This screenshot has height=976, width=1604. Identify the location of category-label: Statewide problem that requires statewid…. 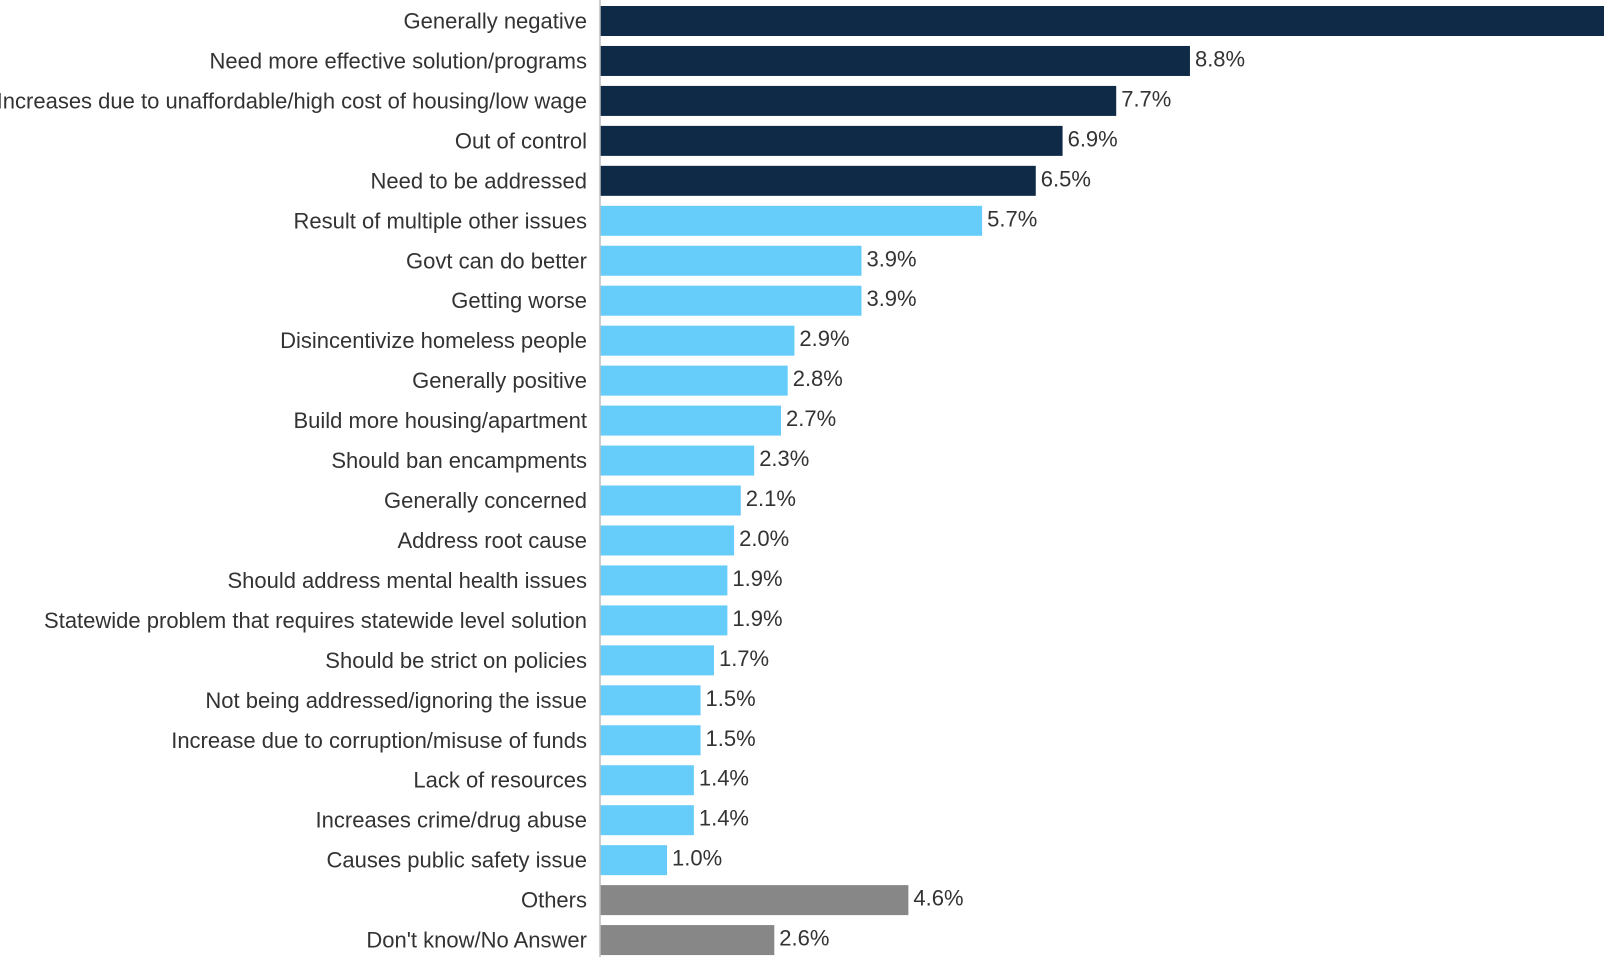
(315, 620).